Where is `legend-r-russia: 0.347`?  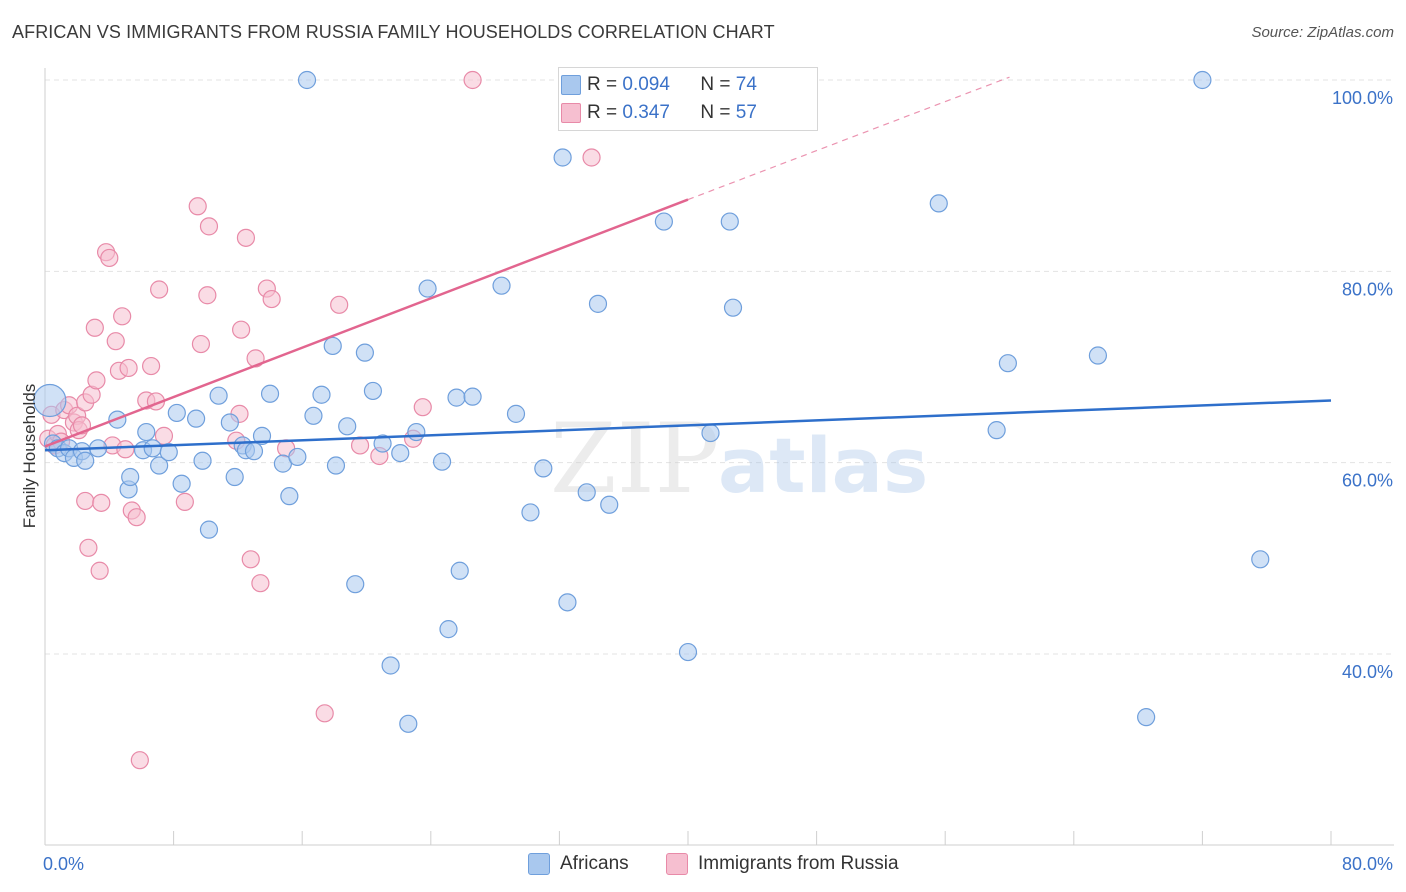 legend-r-russia: 0.347 is located at coordinates (646, 112).